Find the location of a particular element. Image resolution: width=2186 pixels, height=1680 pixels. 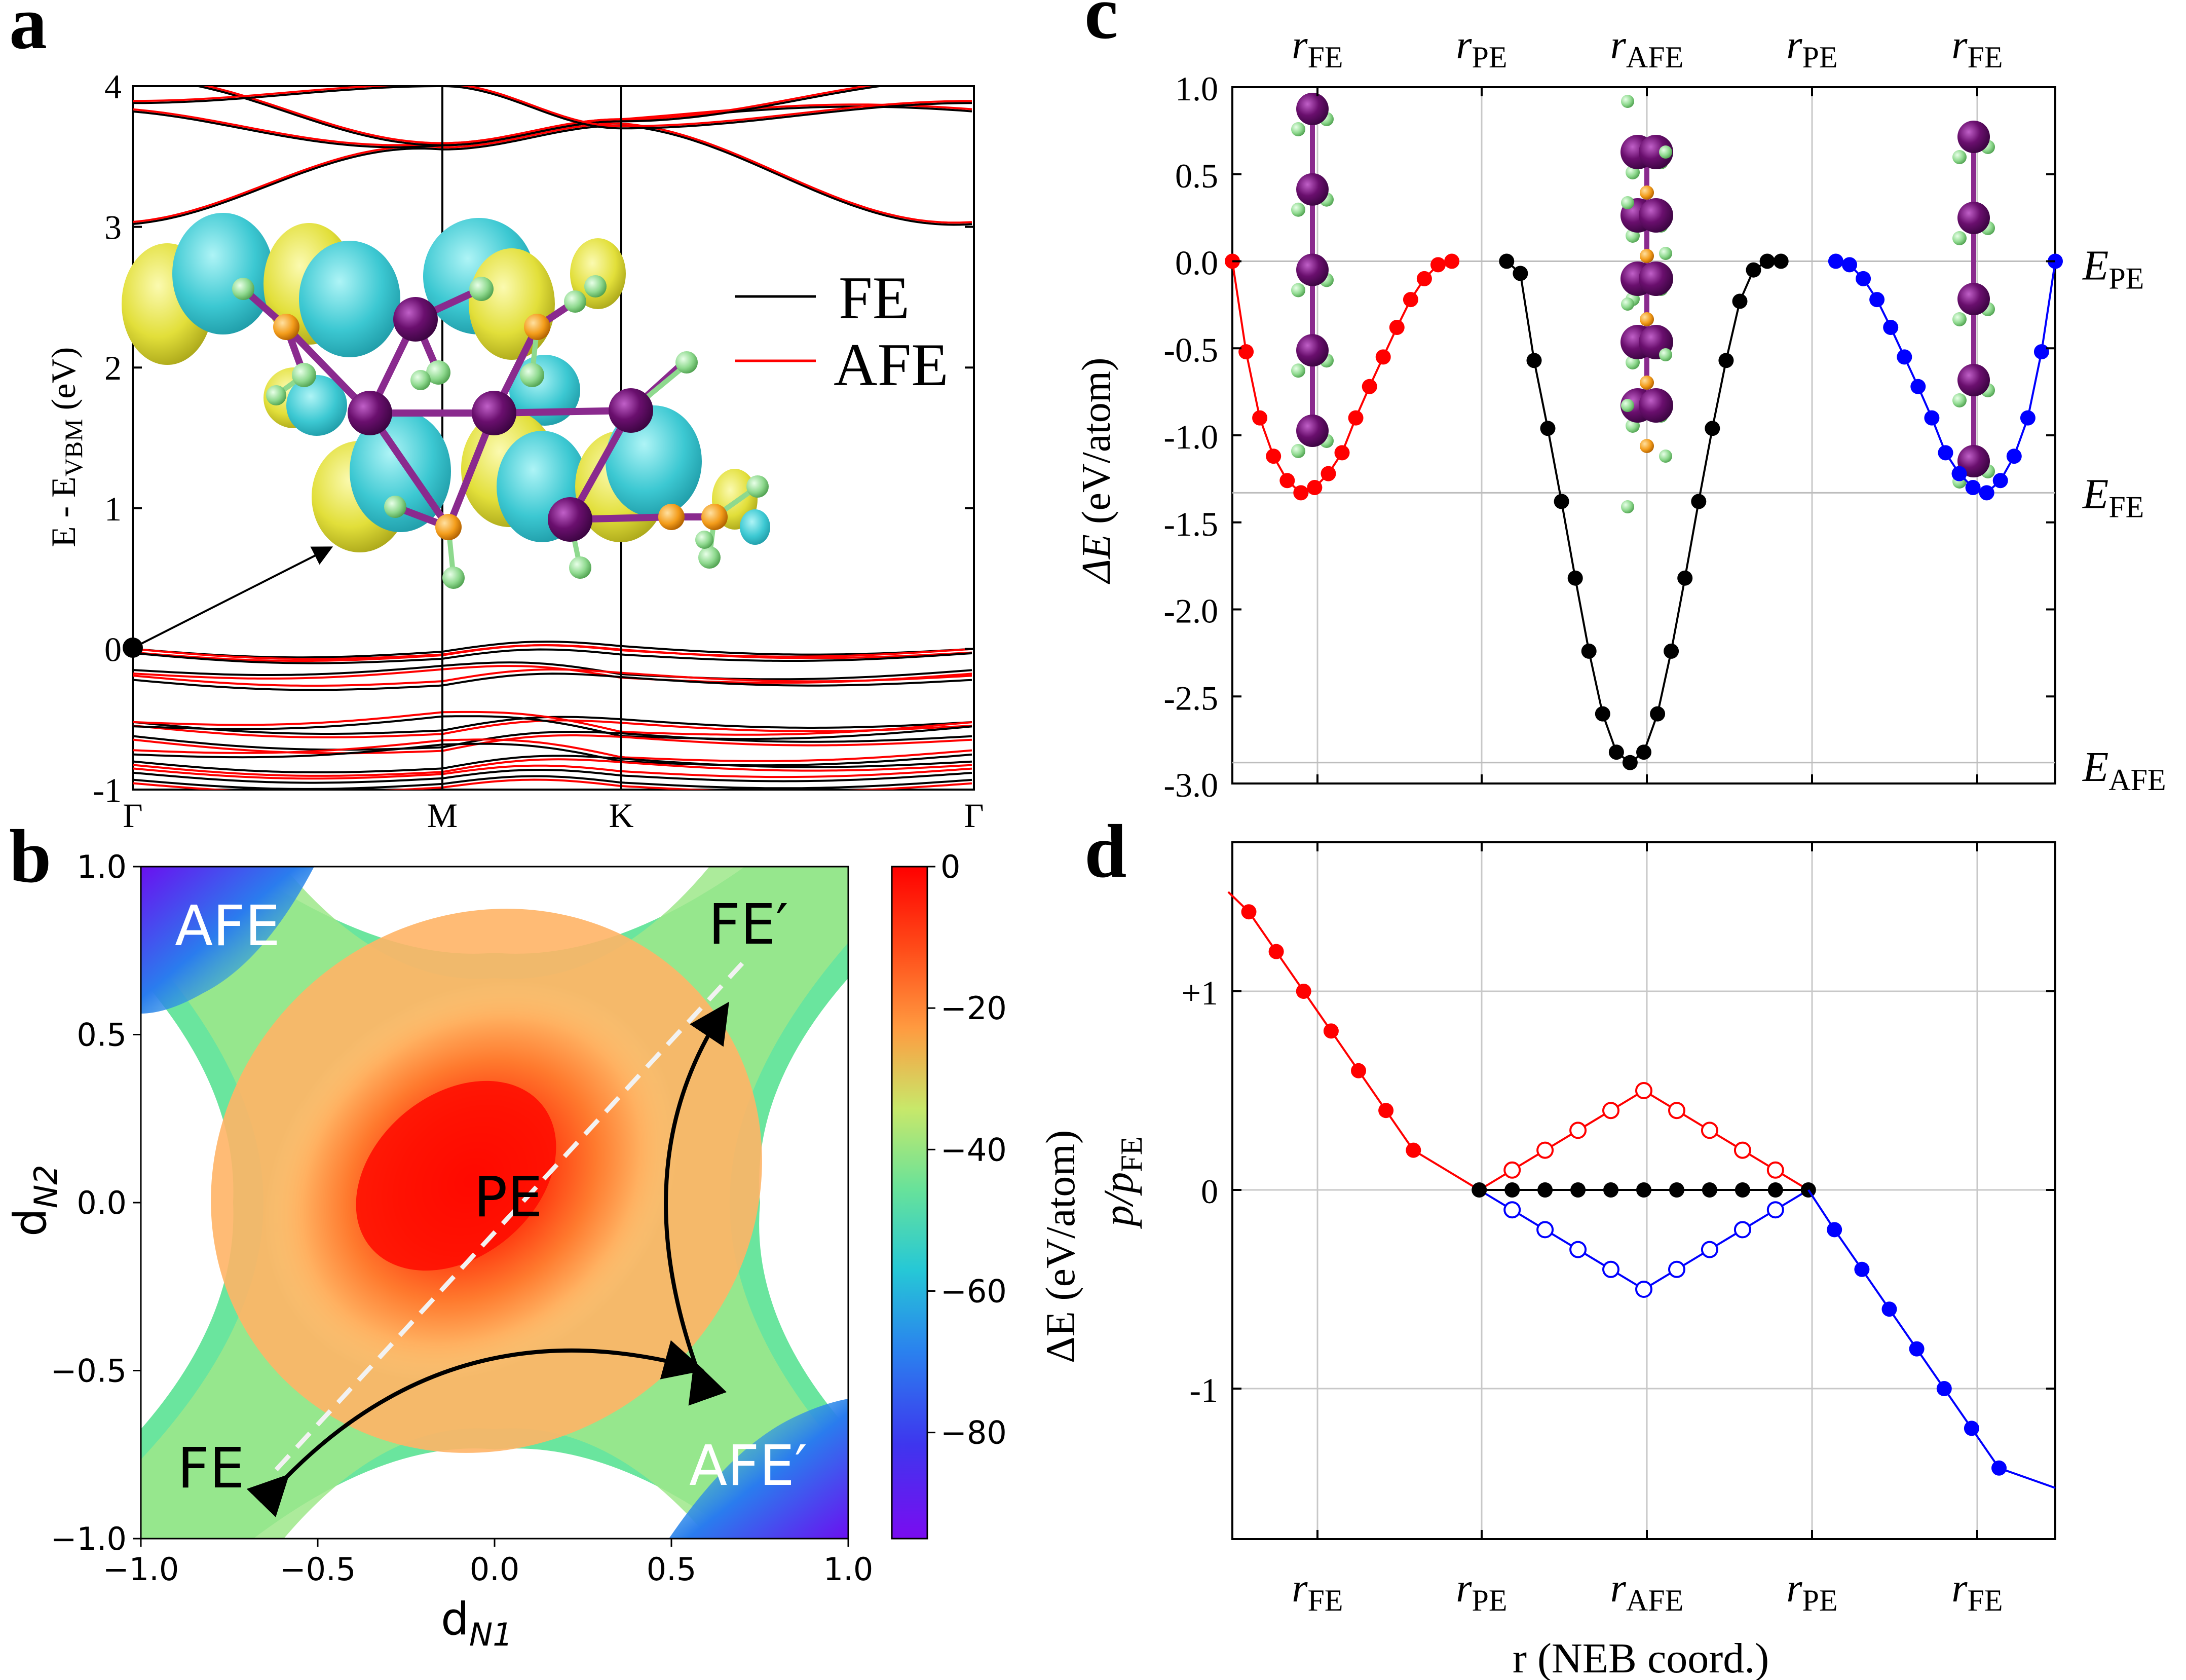

colorbar-tick-label: −20 is located at coordinates (973, 1008).